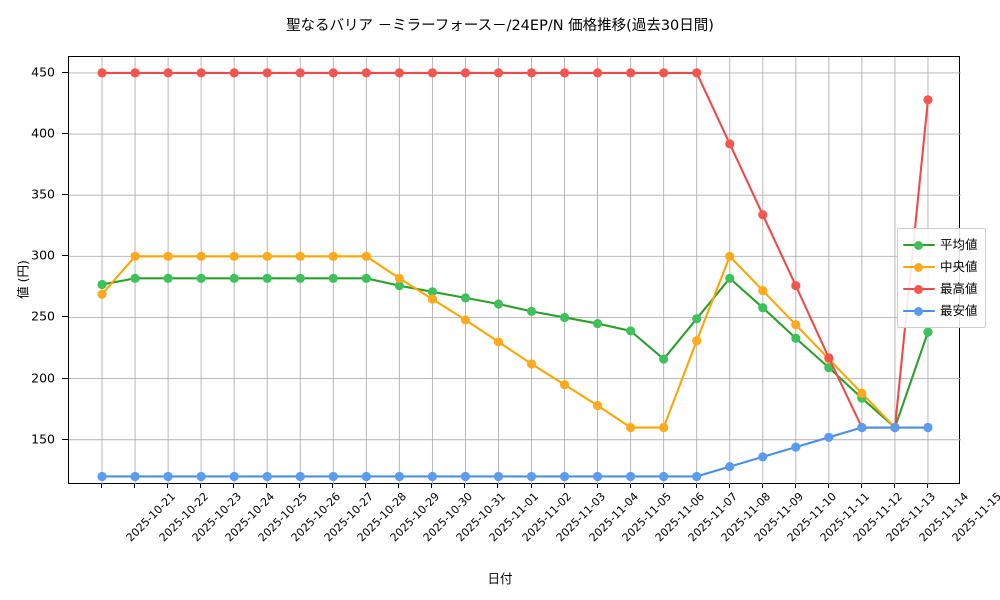 This screenshot has width=1000, height=600. What do you see at coordinates (23, 279) in the screenshot?
I see `y-axis-label: 値 (円)` at bounding box center [23, 279].